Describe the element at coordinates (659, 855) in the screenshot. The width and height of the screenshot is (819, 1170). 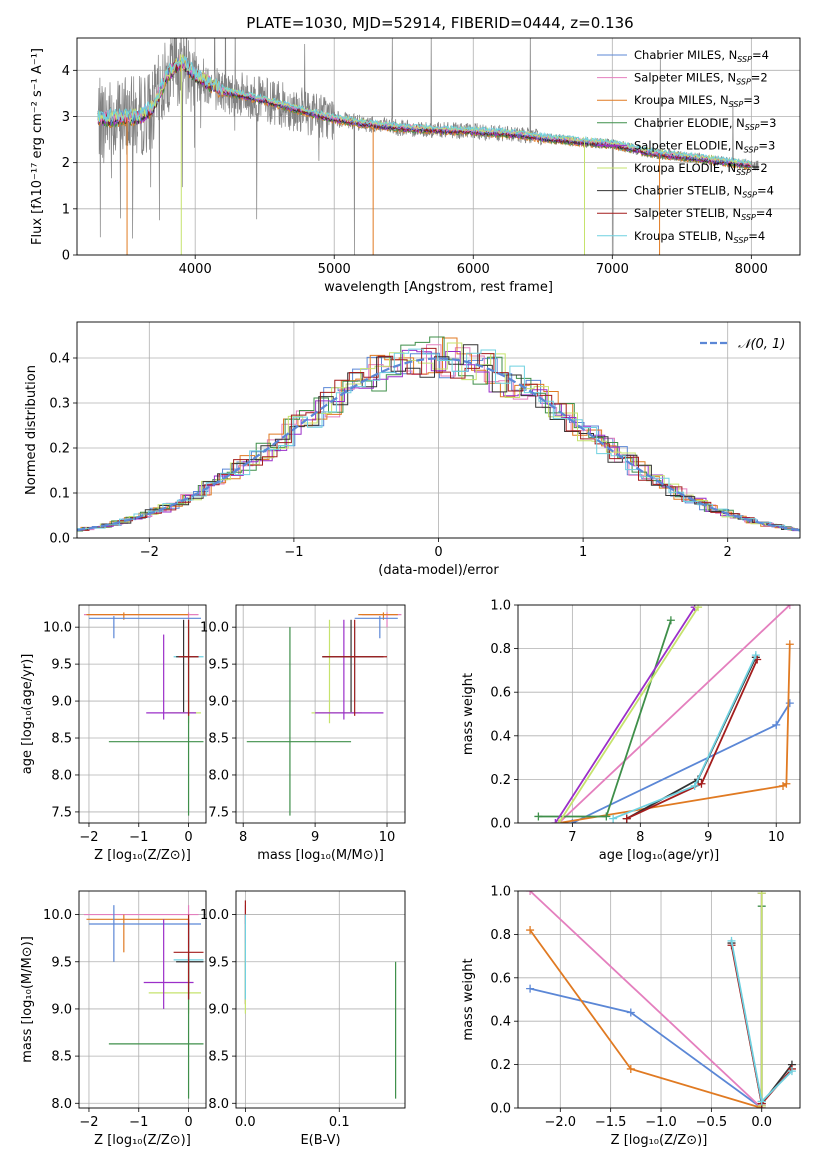
I see `x-axis-label: age [log₁₀(age/yr)]` at that location.